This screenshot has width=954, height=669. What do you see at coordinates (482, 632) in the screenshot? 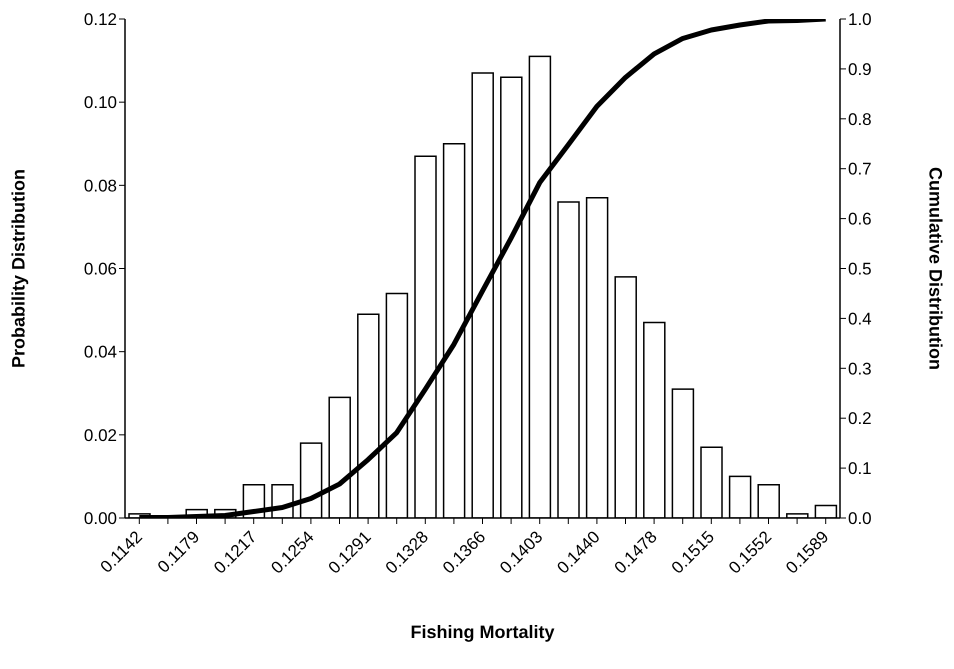
I see `x-axis-title: Fishing Mortality` at bounding box center [482, 632].